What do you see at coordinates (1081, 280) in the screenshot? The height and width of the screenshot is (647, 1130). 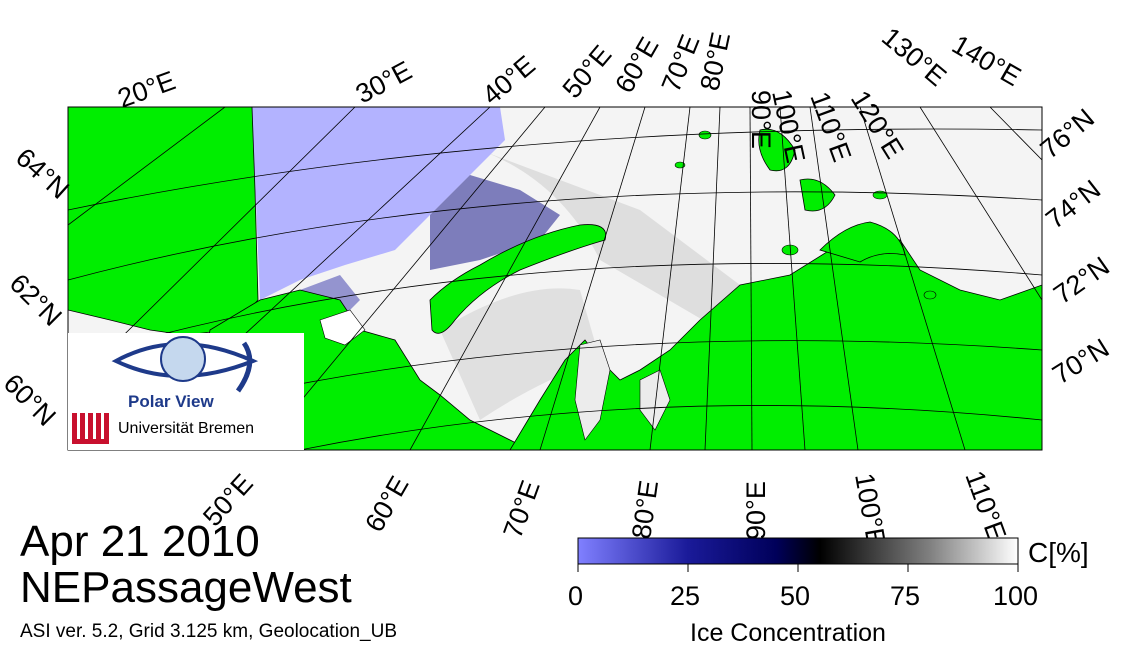 I see `parallel-label-72n: 72°N` at bounding box center [1081, 280].